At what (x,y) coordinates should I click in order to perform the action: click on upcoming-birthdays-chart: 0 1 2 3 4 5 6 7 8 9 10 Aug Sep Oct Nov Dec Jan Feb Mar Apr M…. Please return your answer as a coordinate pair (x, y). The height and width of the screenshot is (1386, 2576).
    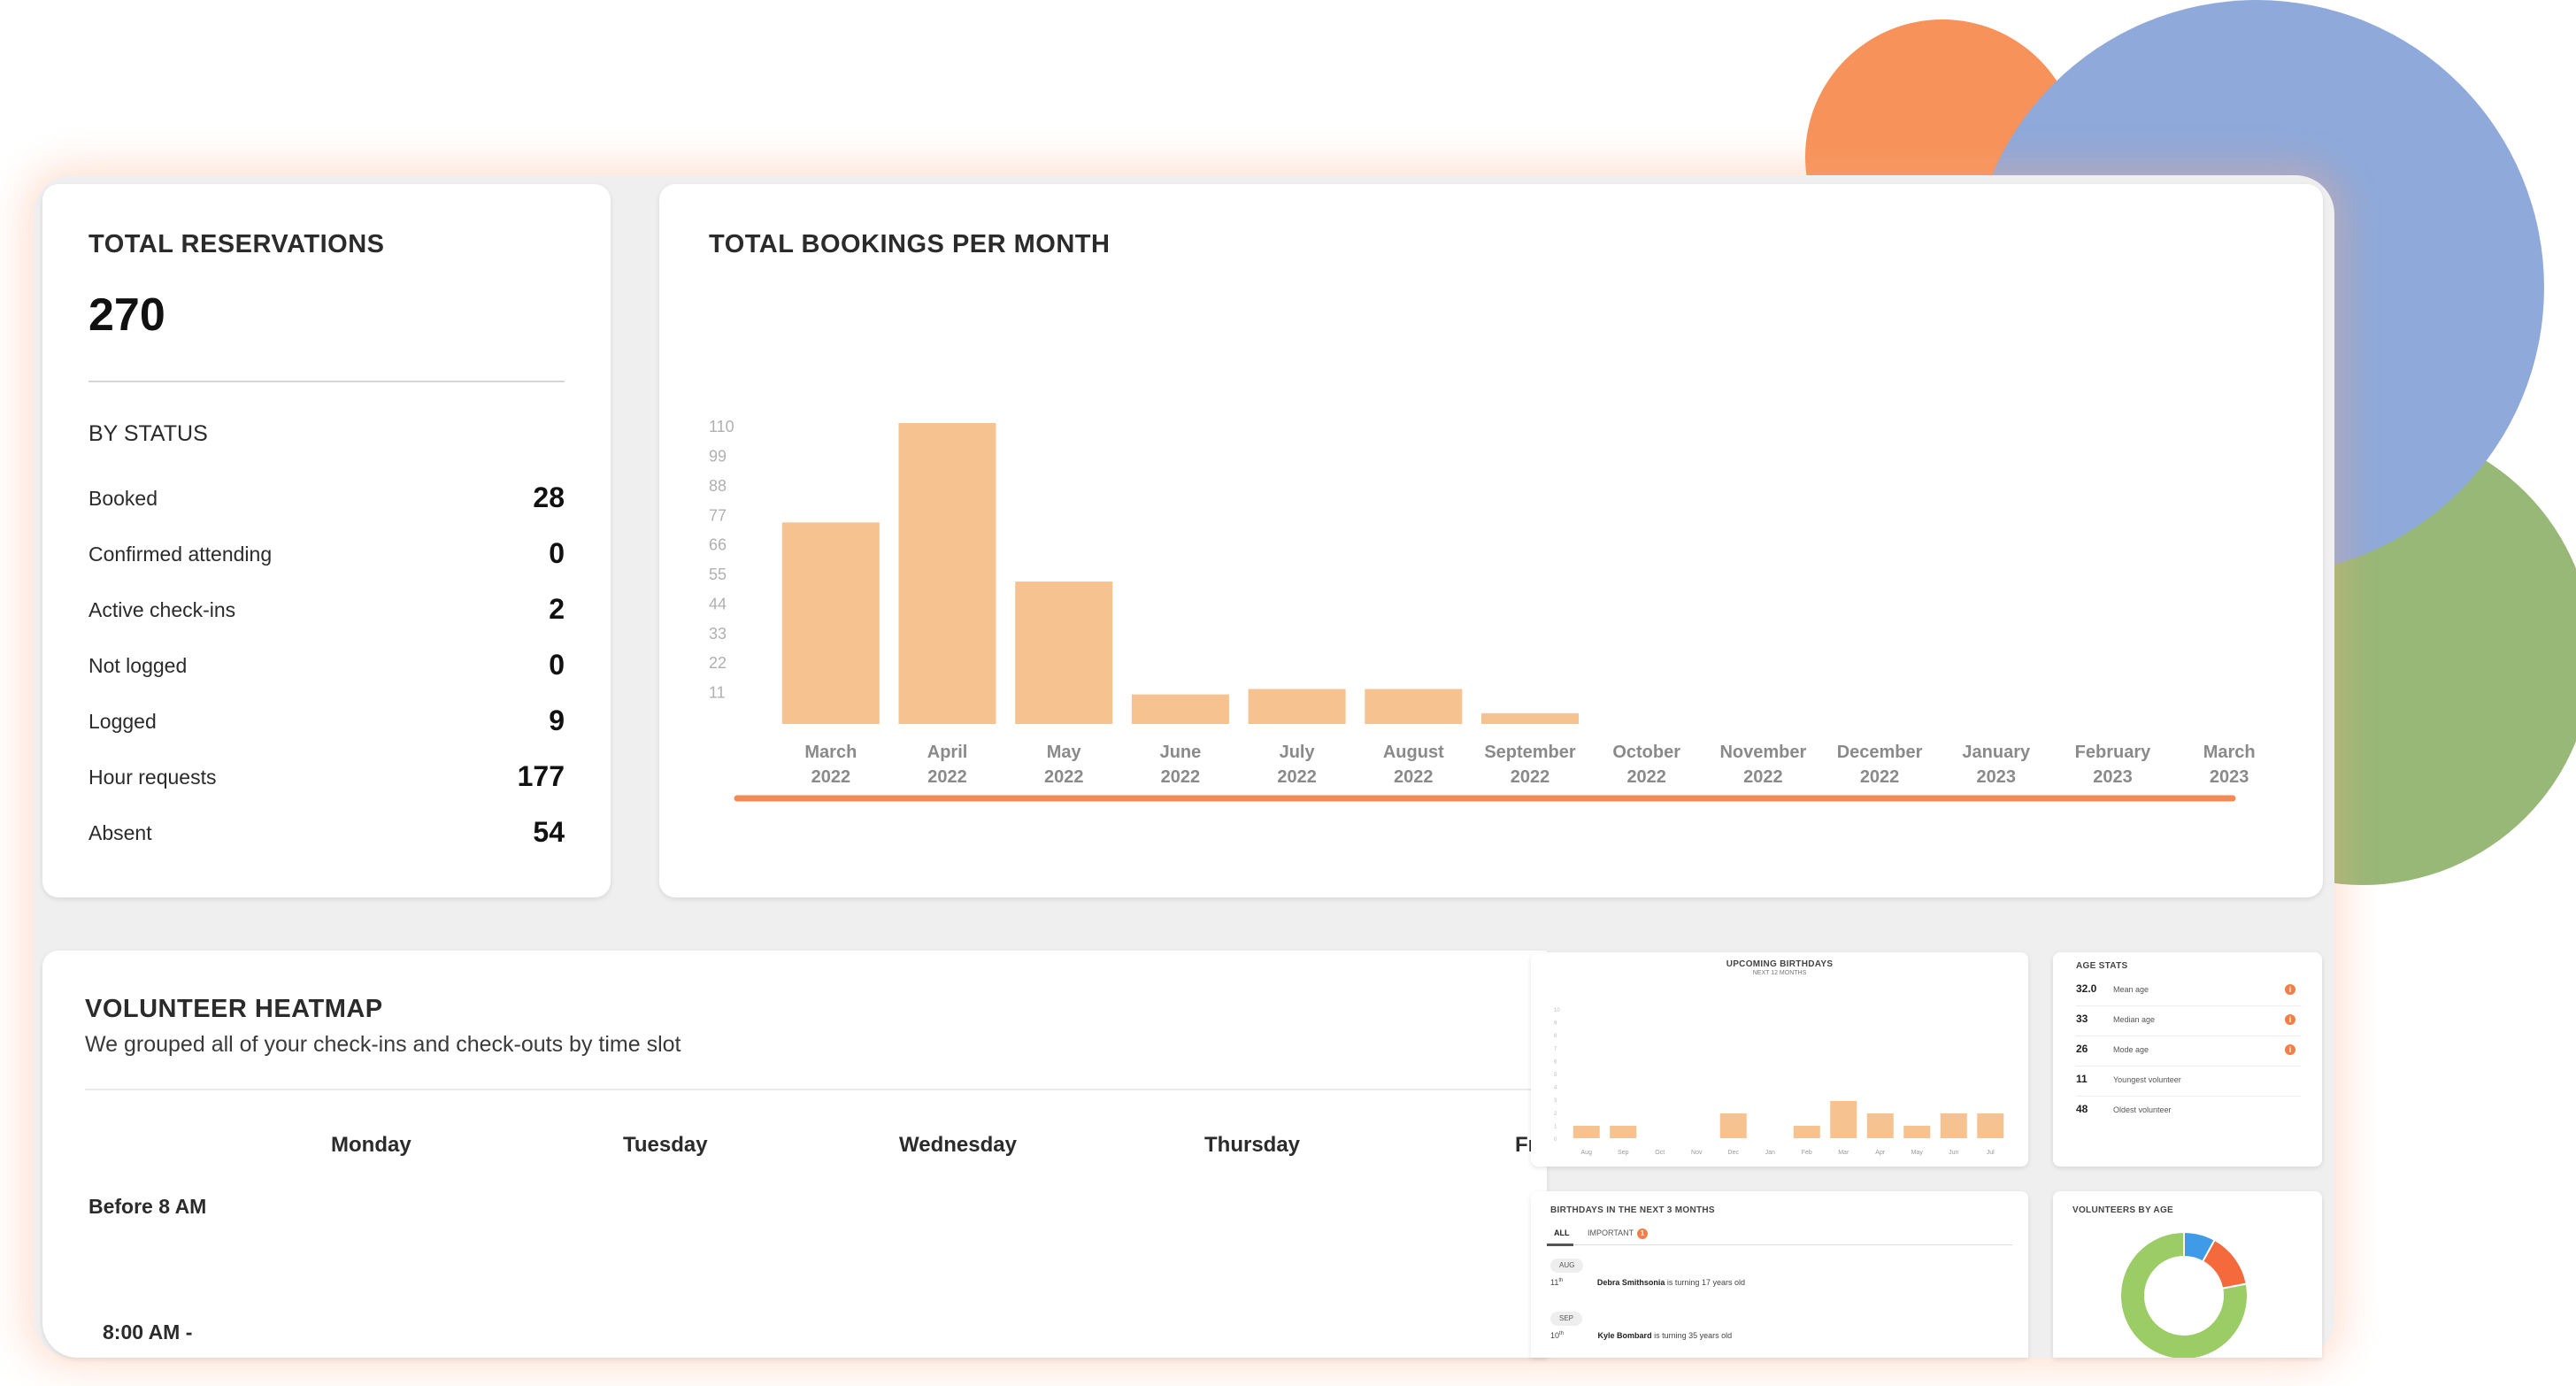
    Looking at the image, I should click on (1779, 1082).